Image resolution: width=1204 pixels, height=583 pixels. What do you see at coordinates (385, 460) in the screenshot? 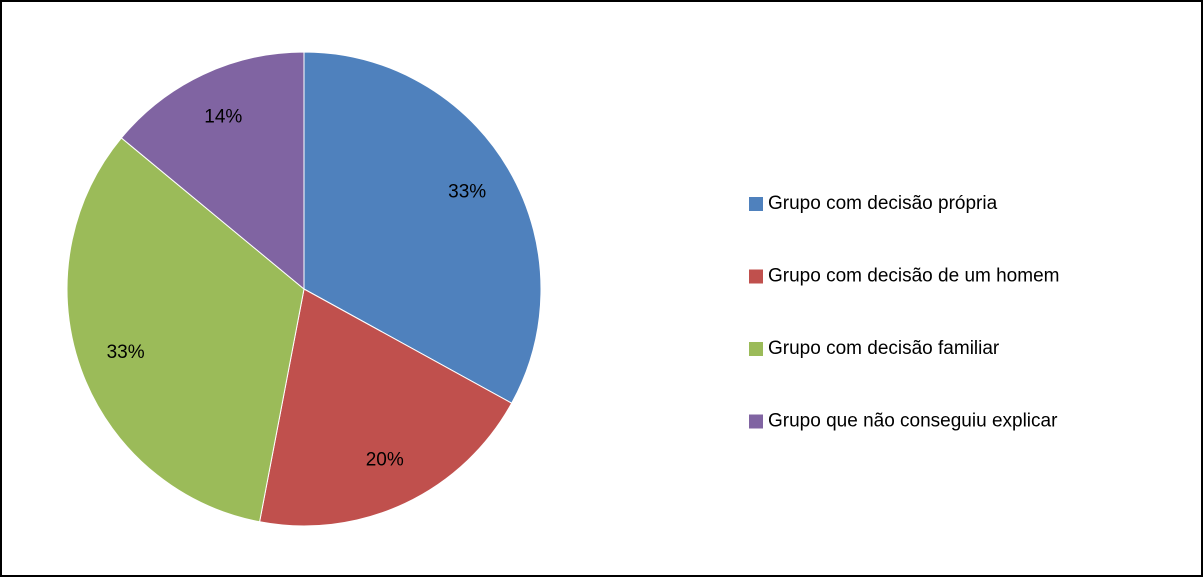
I see `data-label: 20%` at bounding box center [385, 460].